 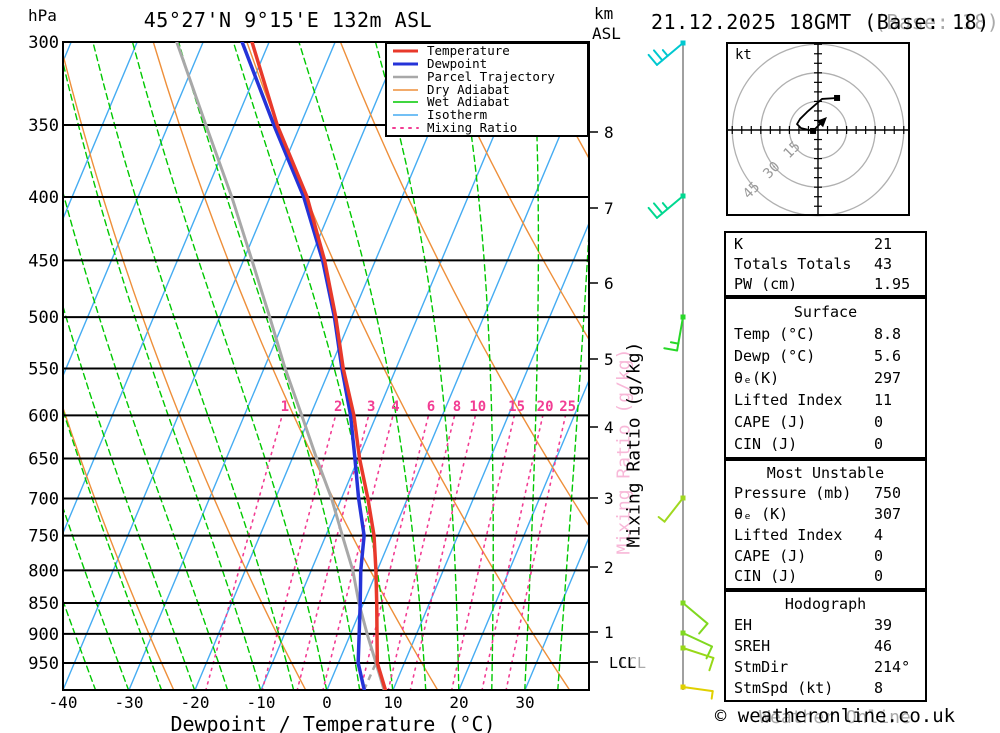 I want to click on legend-item: Temperature, so click(x=487, y=50).